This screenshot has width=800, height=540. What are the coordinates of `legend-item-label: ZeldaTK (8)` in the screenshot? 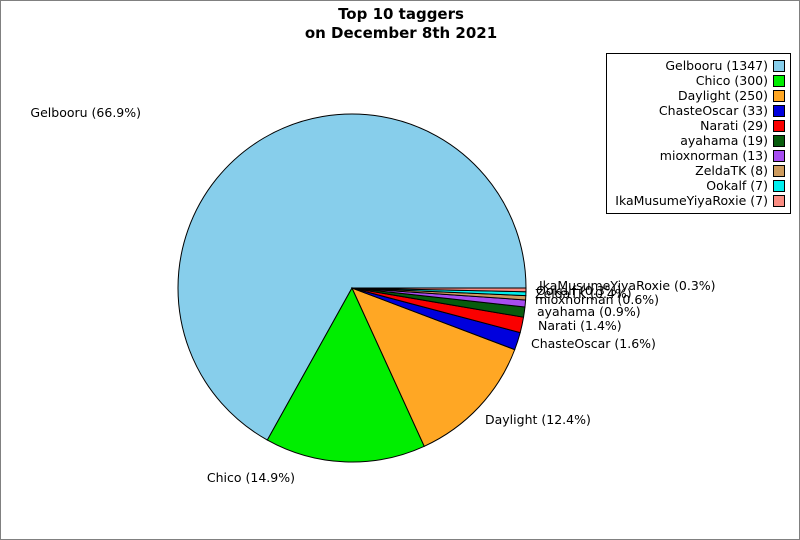 It's located at (731, 170).